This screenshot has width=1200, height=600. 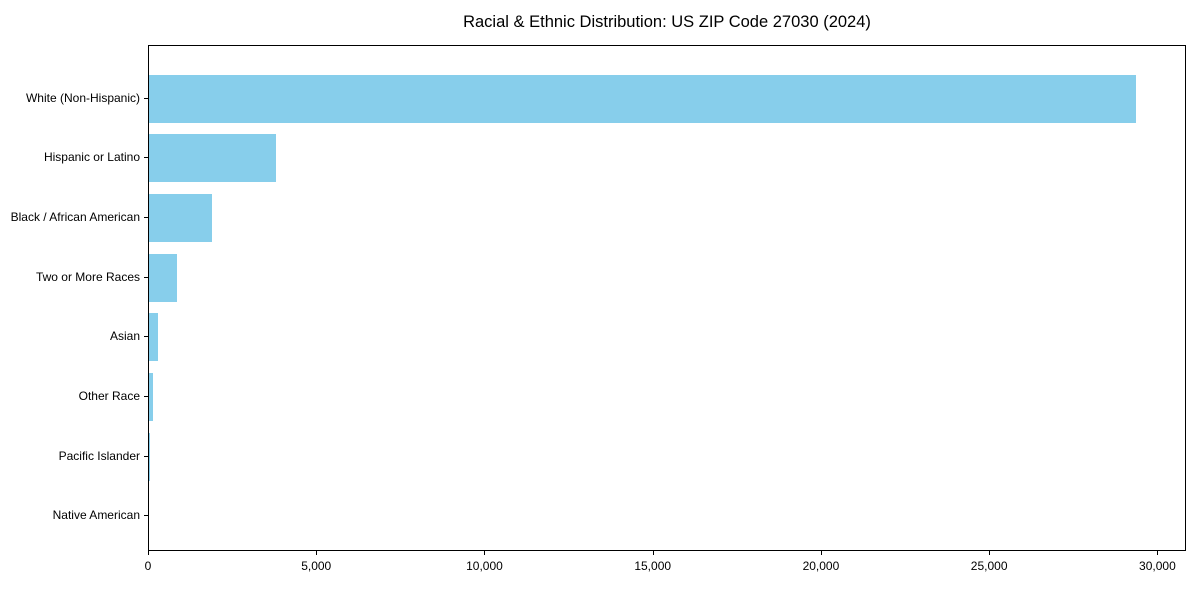 What do you see at coordinates (99, 455) in the screenshot?
I see `y-tick-label: Pacific Islander` at bounding box center [99, 455].